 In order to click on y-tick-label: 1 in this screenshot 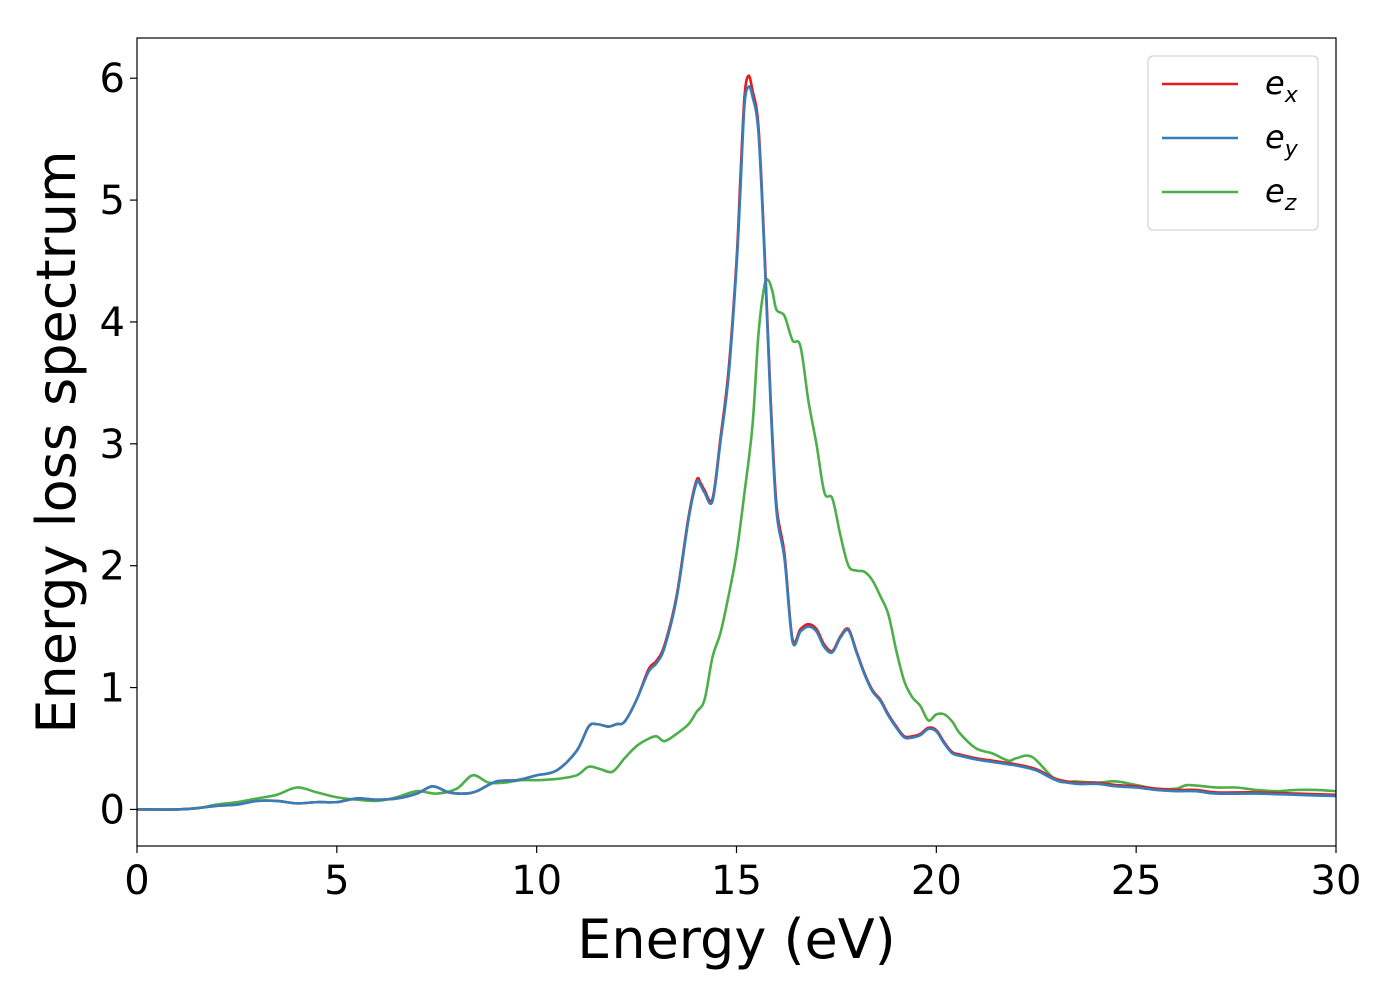, I will do `click(112, 689)`.